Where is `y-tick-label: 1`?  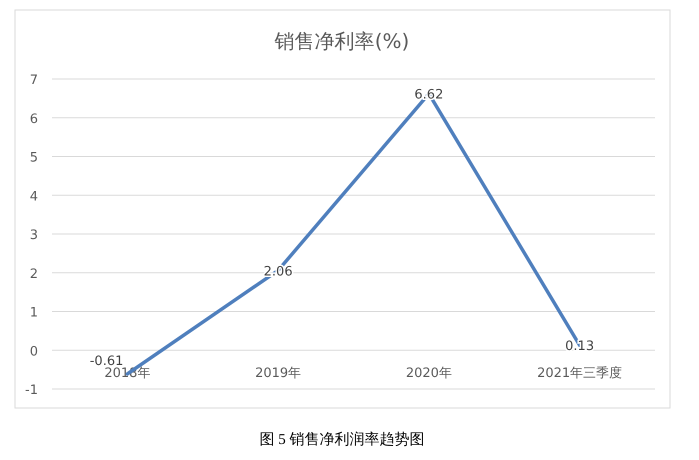
y-tick-label: 1 is located at coordinates (34, 313).